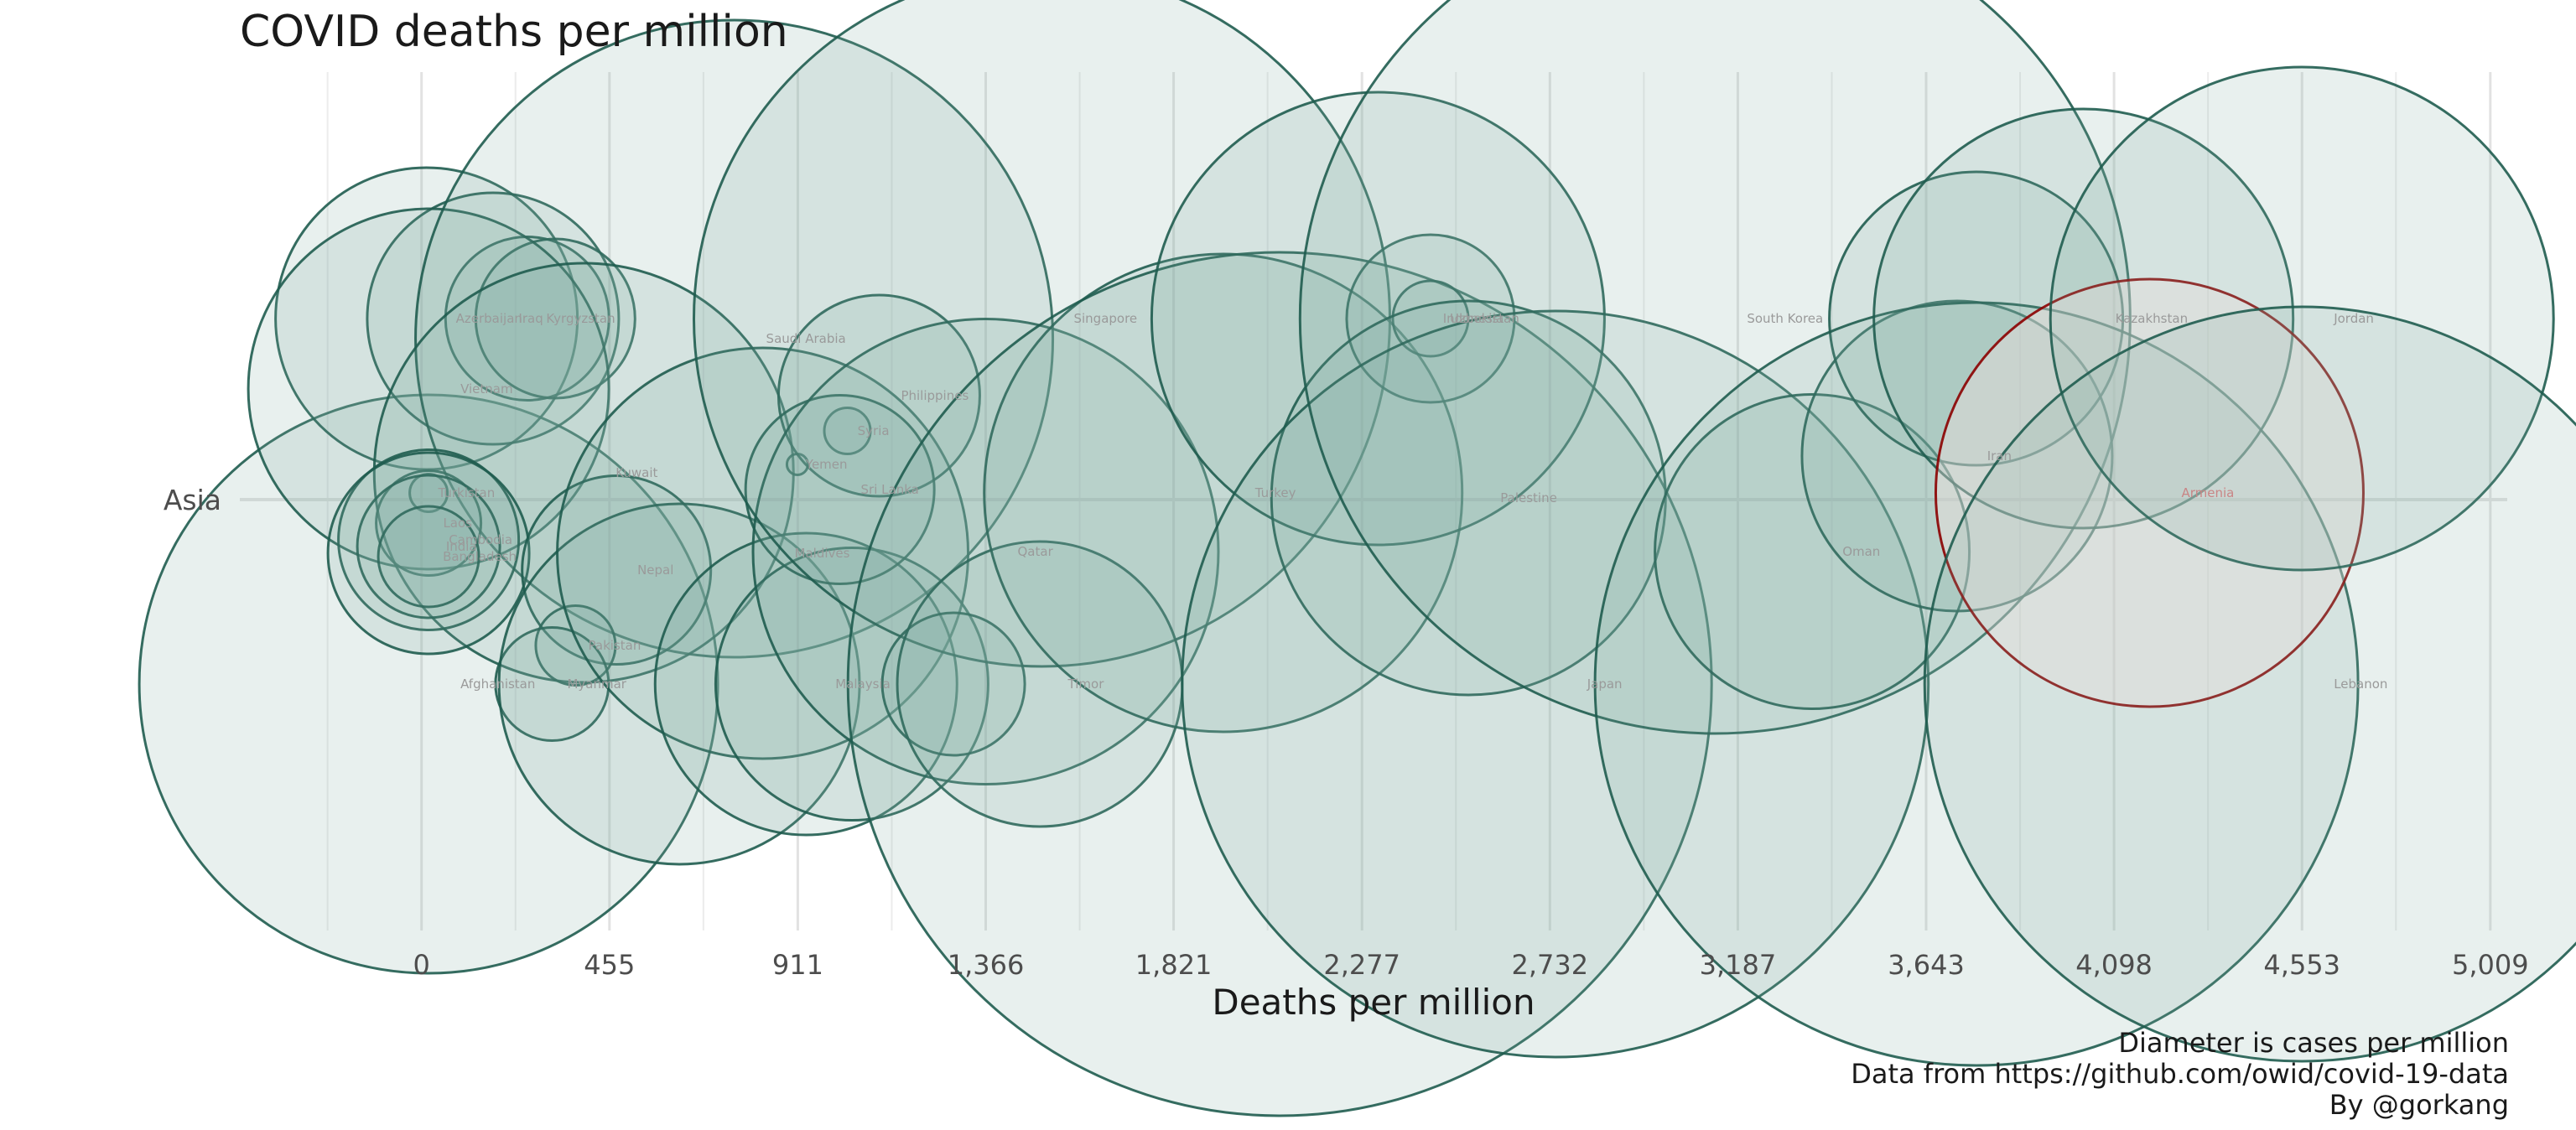 The height and width of the screenshot is (1130, 2576). I want to click on bubble-label: Turkey, so click(1275, 492).